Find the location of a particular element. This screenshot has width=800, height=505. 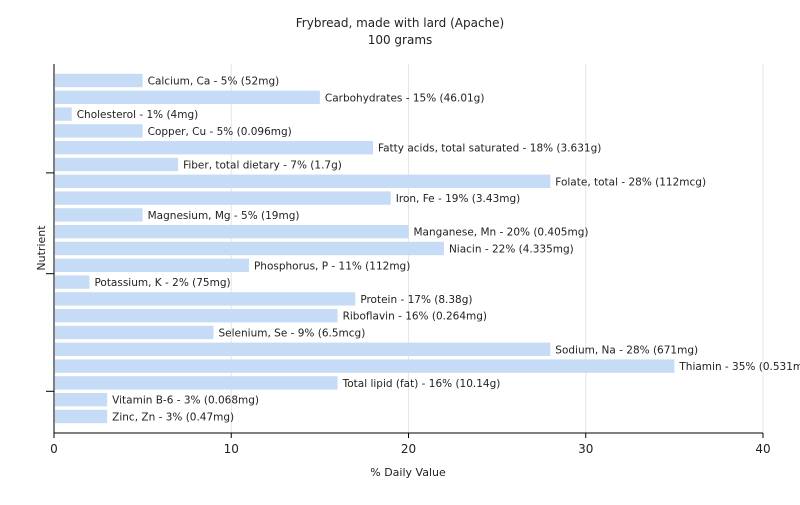

bar-label: Protein - 17% (8.38g) is located at coordinates (416, 300).